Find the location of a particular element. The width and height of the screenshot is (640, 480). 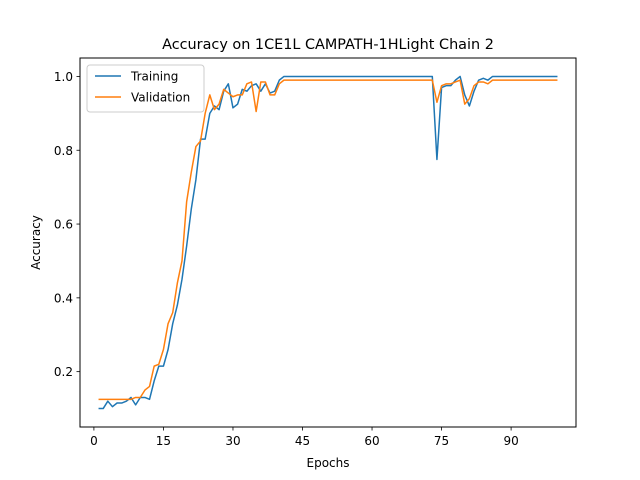

x-axis-ticks: 0 15 30 45 60 75 90 is located at coordinates (304, 437).